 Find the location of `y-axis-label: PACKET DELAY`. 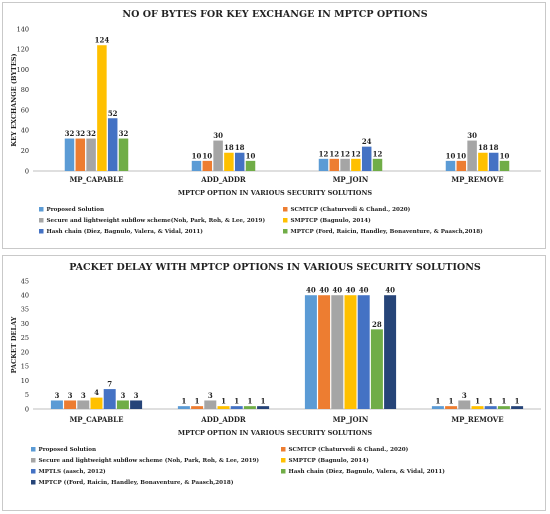

y-axis-label: PACKET DELAY is located at coordinates (14, 344).